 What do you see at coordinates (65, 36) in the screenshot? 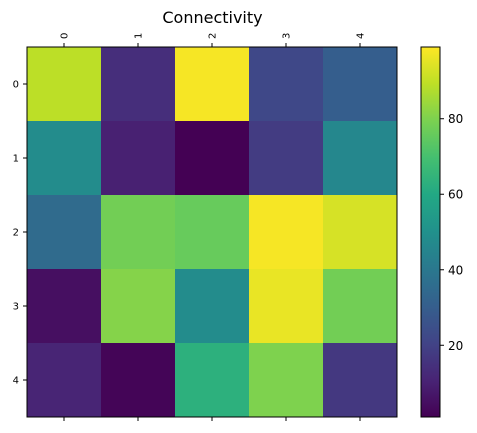
I see `x-tick-label: 0` at bounding box center [65, 36].